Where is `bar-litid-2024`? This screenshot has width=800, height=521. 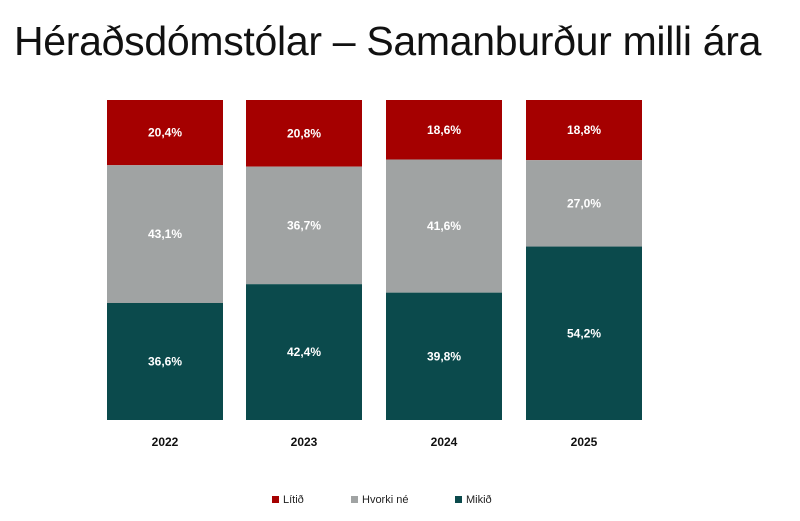
bar-litid-2024 is located at coordinates (444, 130).